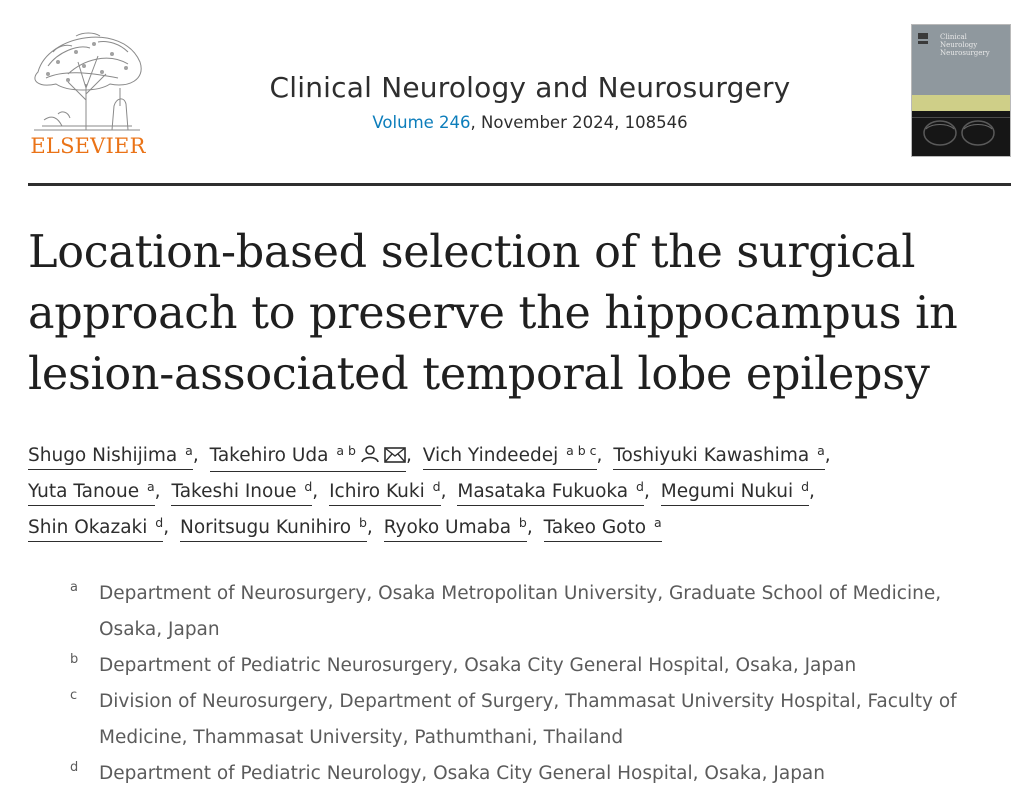 This screenshot has height=796, width=1031. I want to click on issue-details: , November 2024, 108546, so click(579, 122).